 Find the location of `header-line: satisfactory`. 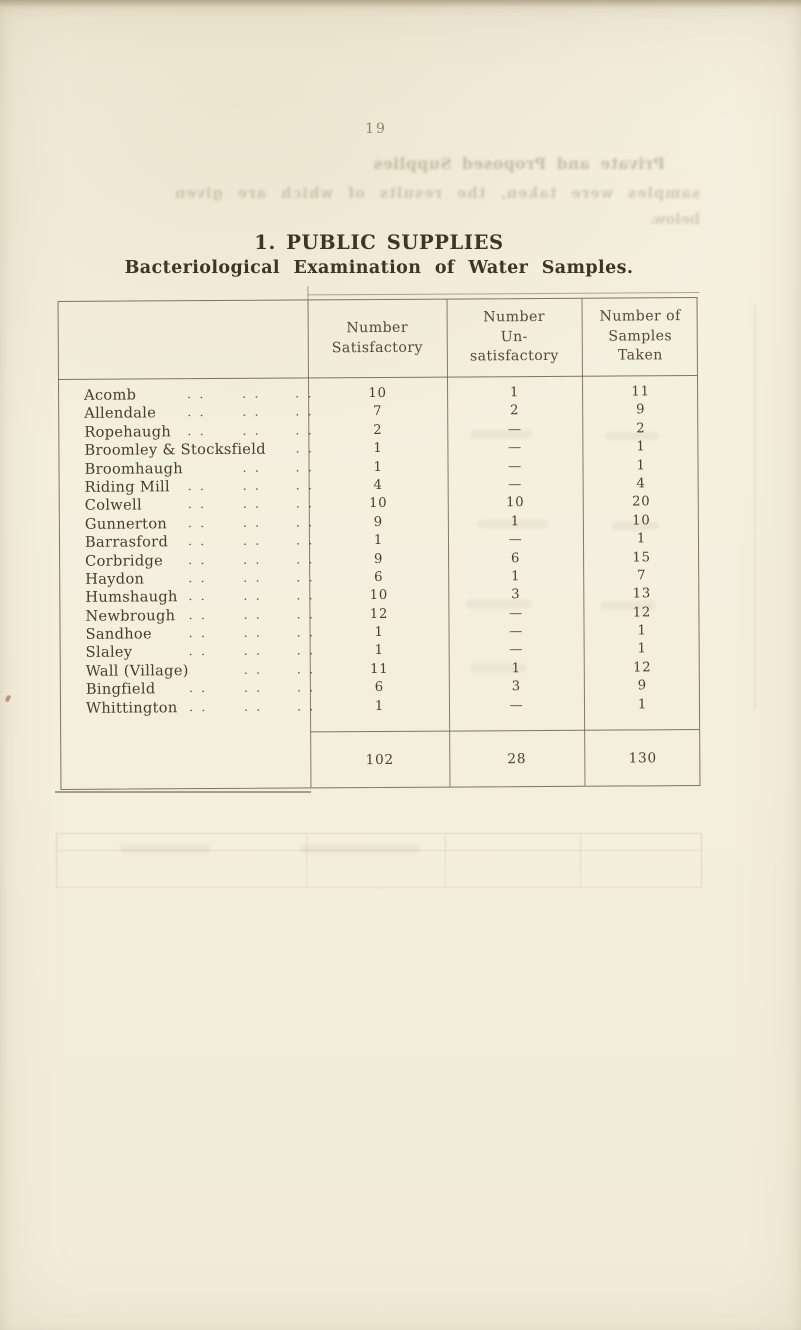

header-line: satisfactory is located at coordinates (514, 356).